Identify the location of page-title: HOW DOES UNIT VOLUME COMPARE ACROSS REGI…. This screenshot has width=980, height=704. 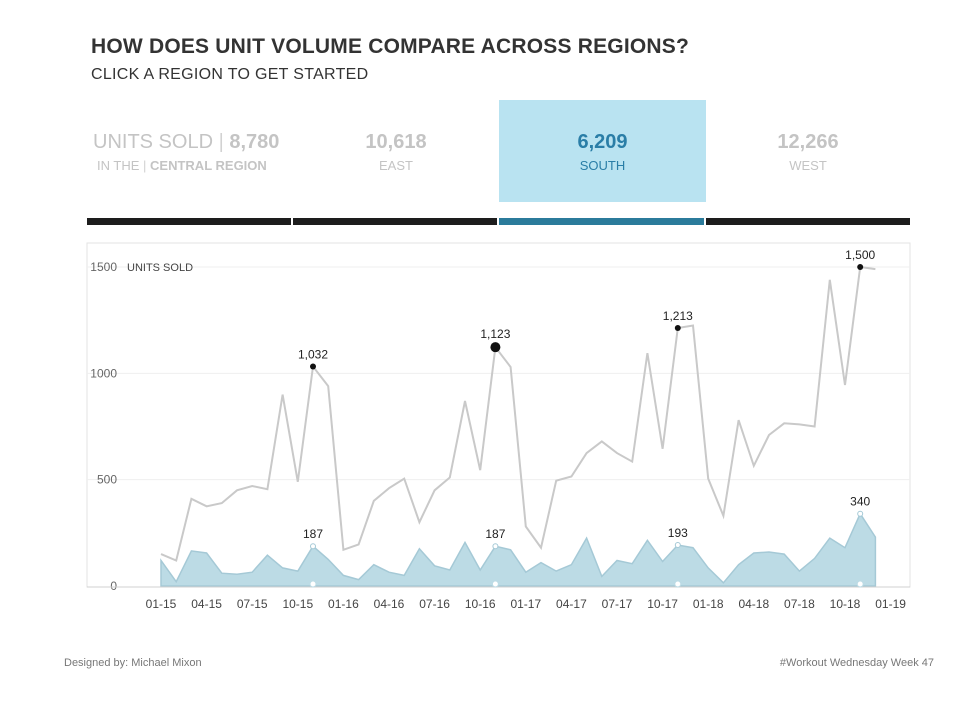
(390, 46).